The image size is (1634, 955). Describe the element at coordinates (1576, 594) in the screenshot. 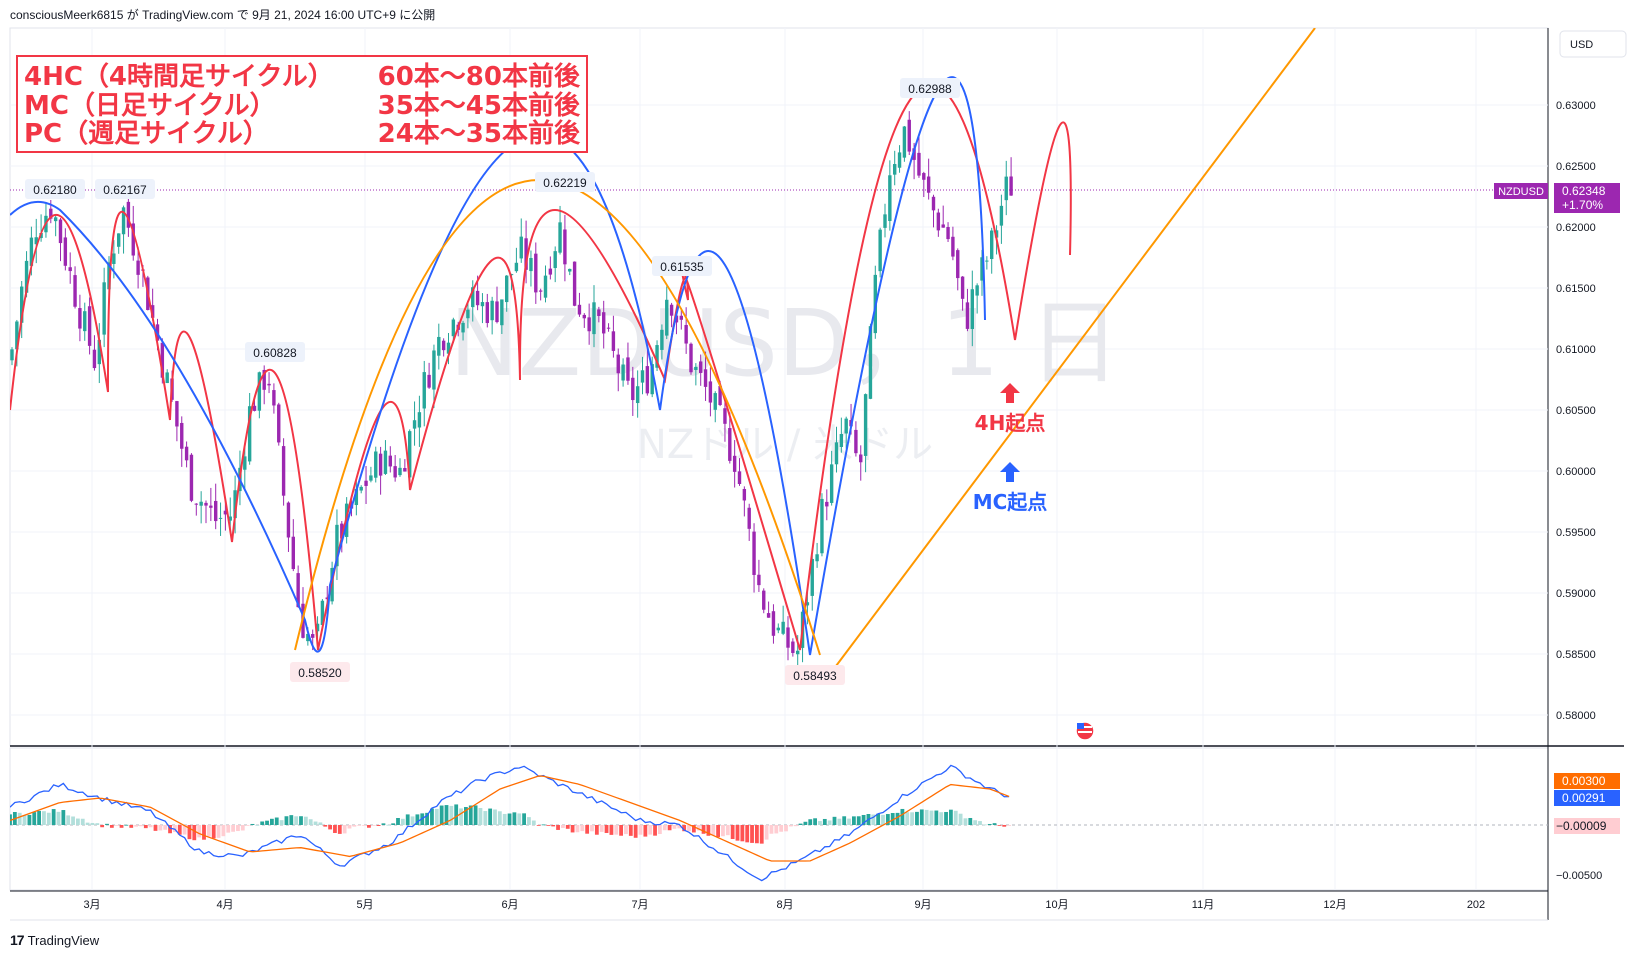

I see `price-tick-label: 0.59000` at that location.